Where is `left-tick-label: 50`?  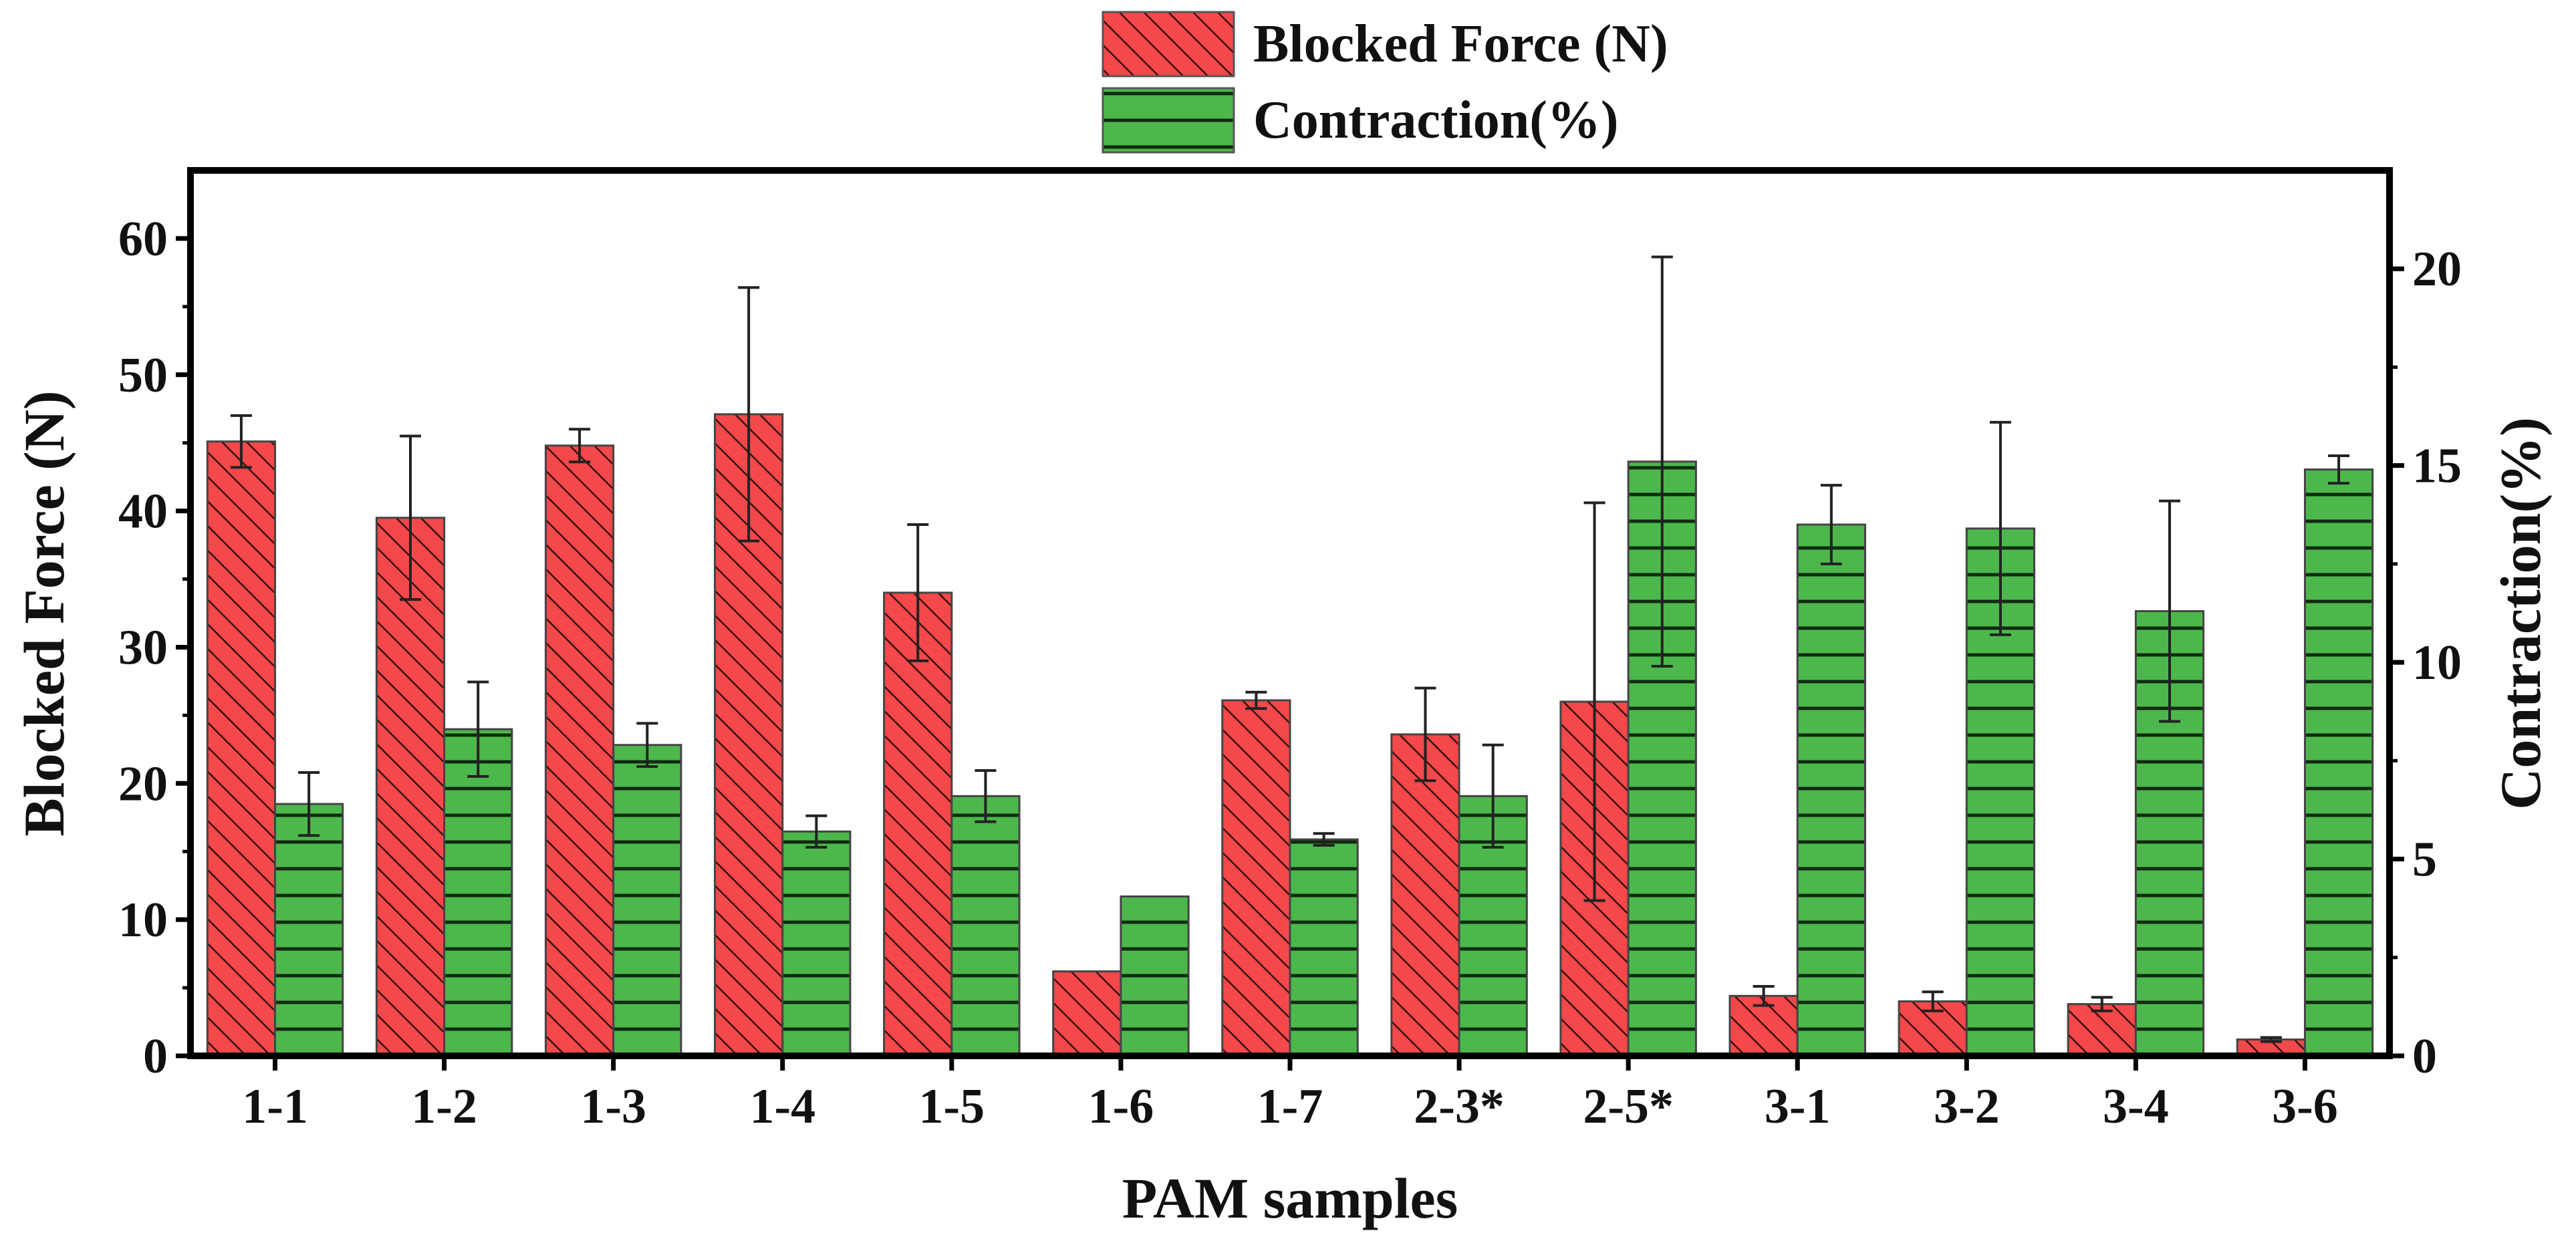 left-tick-label: 50 is located at coordinates (143, 376).